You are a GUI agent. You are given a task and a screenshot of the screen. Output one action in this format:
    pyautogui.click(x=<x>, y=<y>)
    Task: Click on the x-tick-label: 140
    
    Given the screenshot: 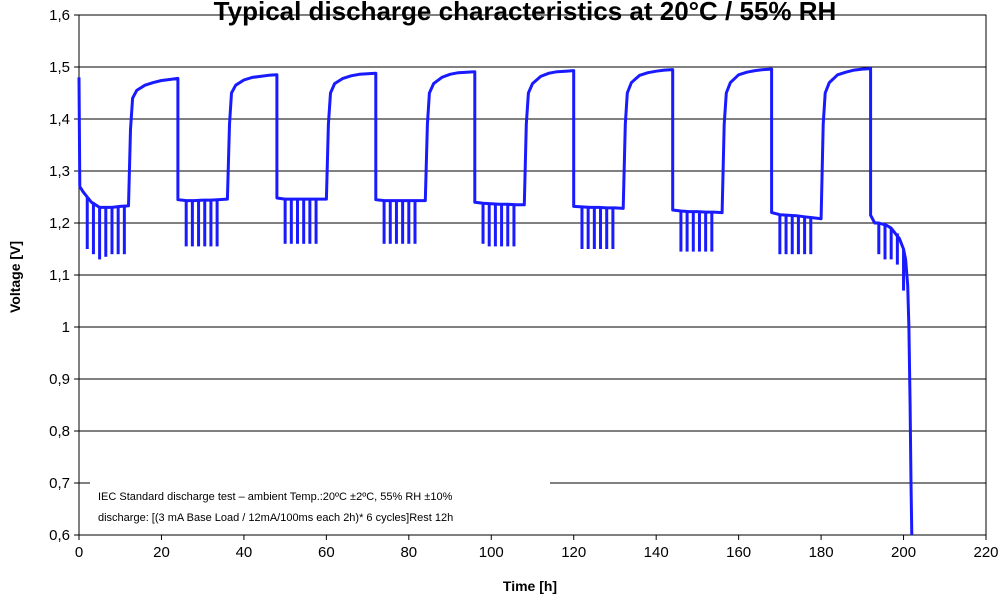 What is the action you would take?
    pyautogui.click(x=656, y=552)
    